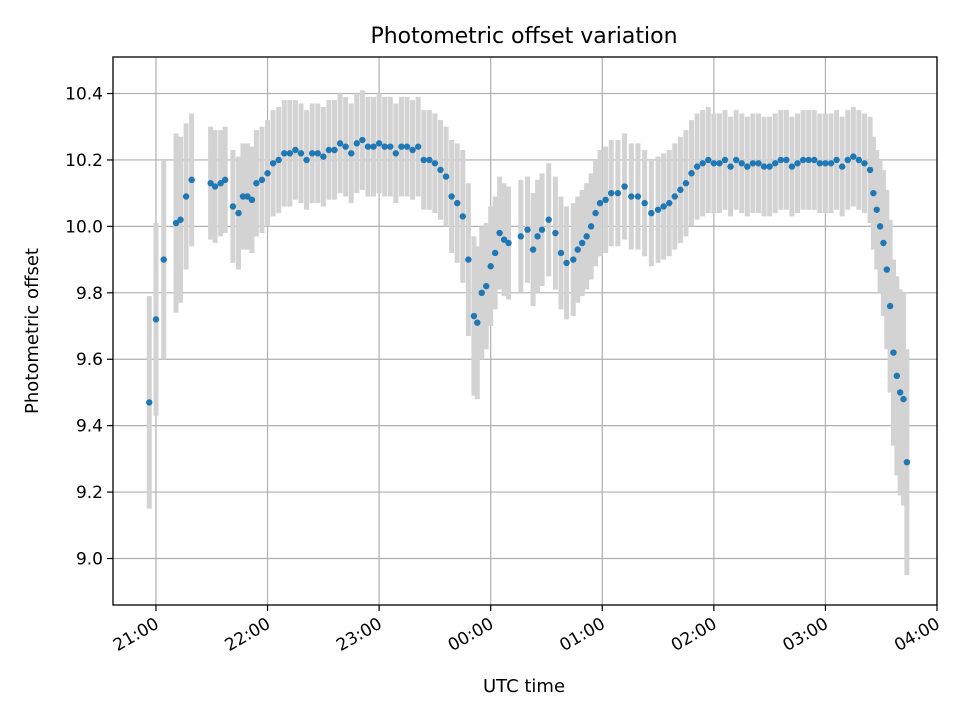 The image size is (960, 720). I want to click on y-tick-label: 9.8, so click(89, 294).